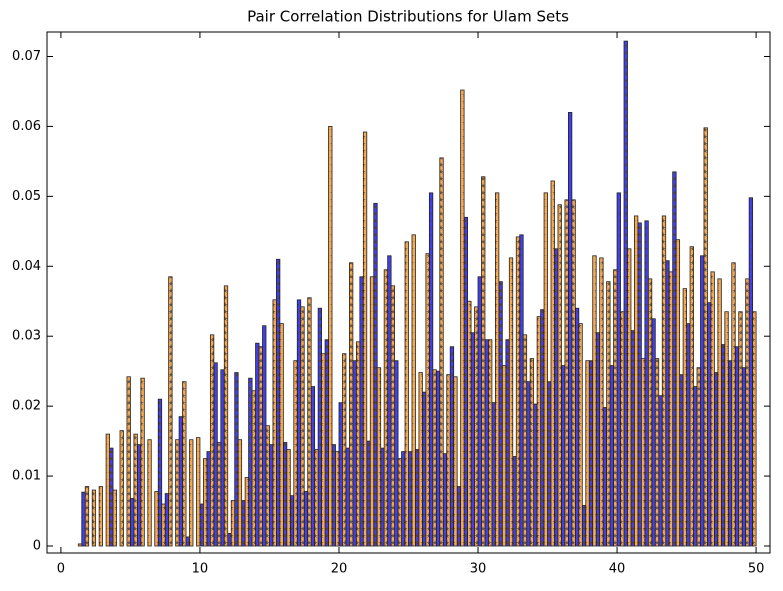 The width and height of the screenshot is (783, 591). What do you see at coordinates (26, 196) in the screenshot?
I see `y-tick-label: 0.05` at bounding box center [26, 196].